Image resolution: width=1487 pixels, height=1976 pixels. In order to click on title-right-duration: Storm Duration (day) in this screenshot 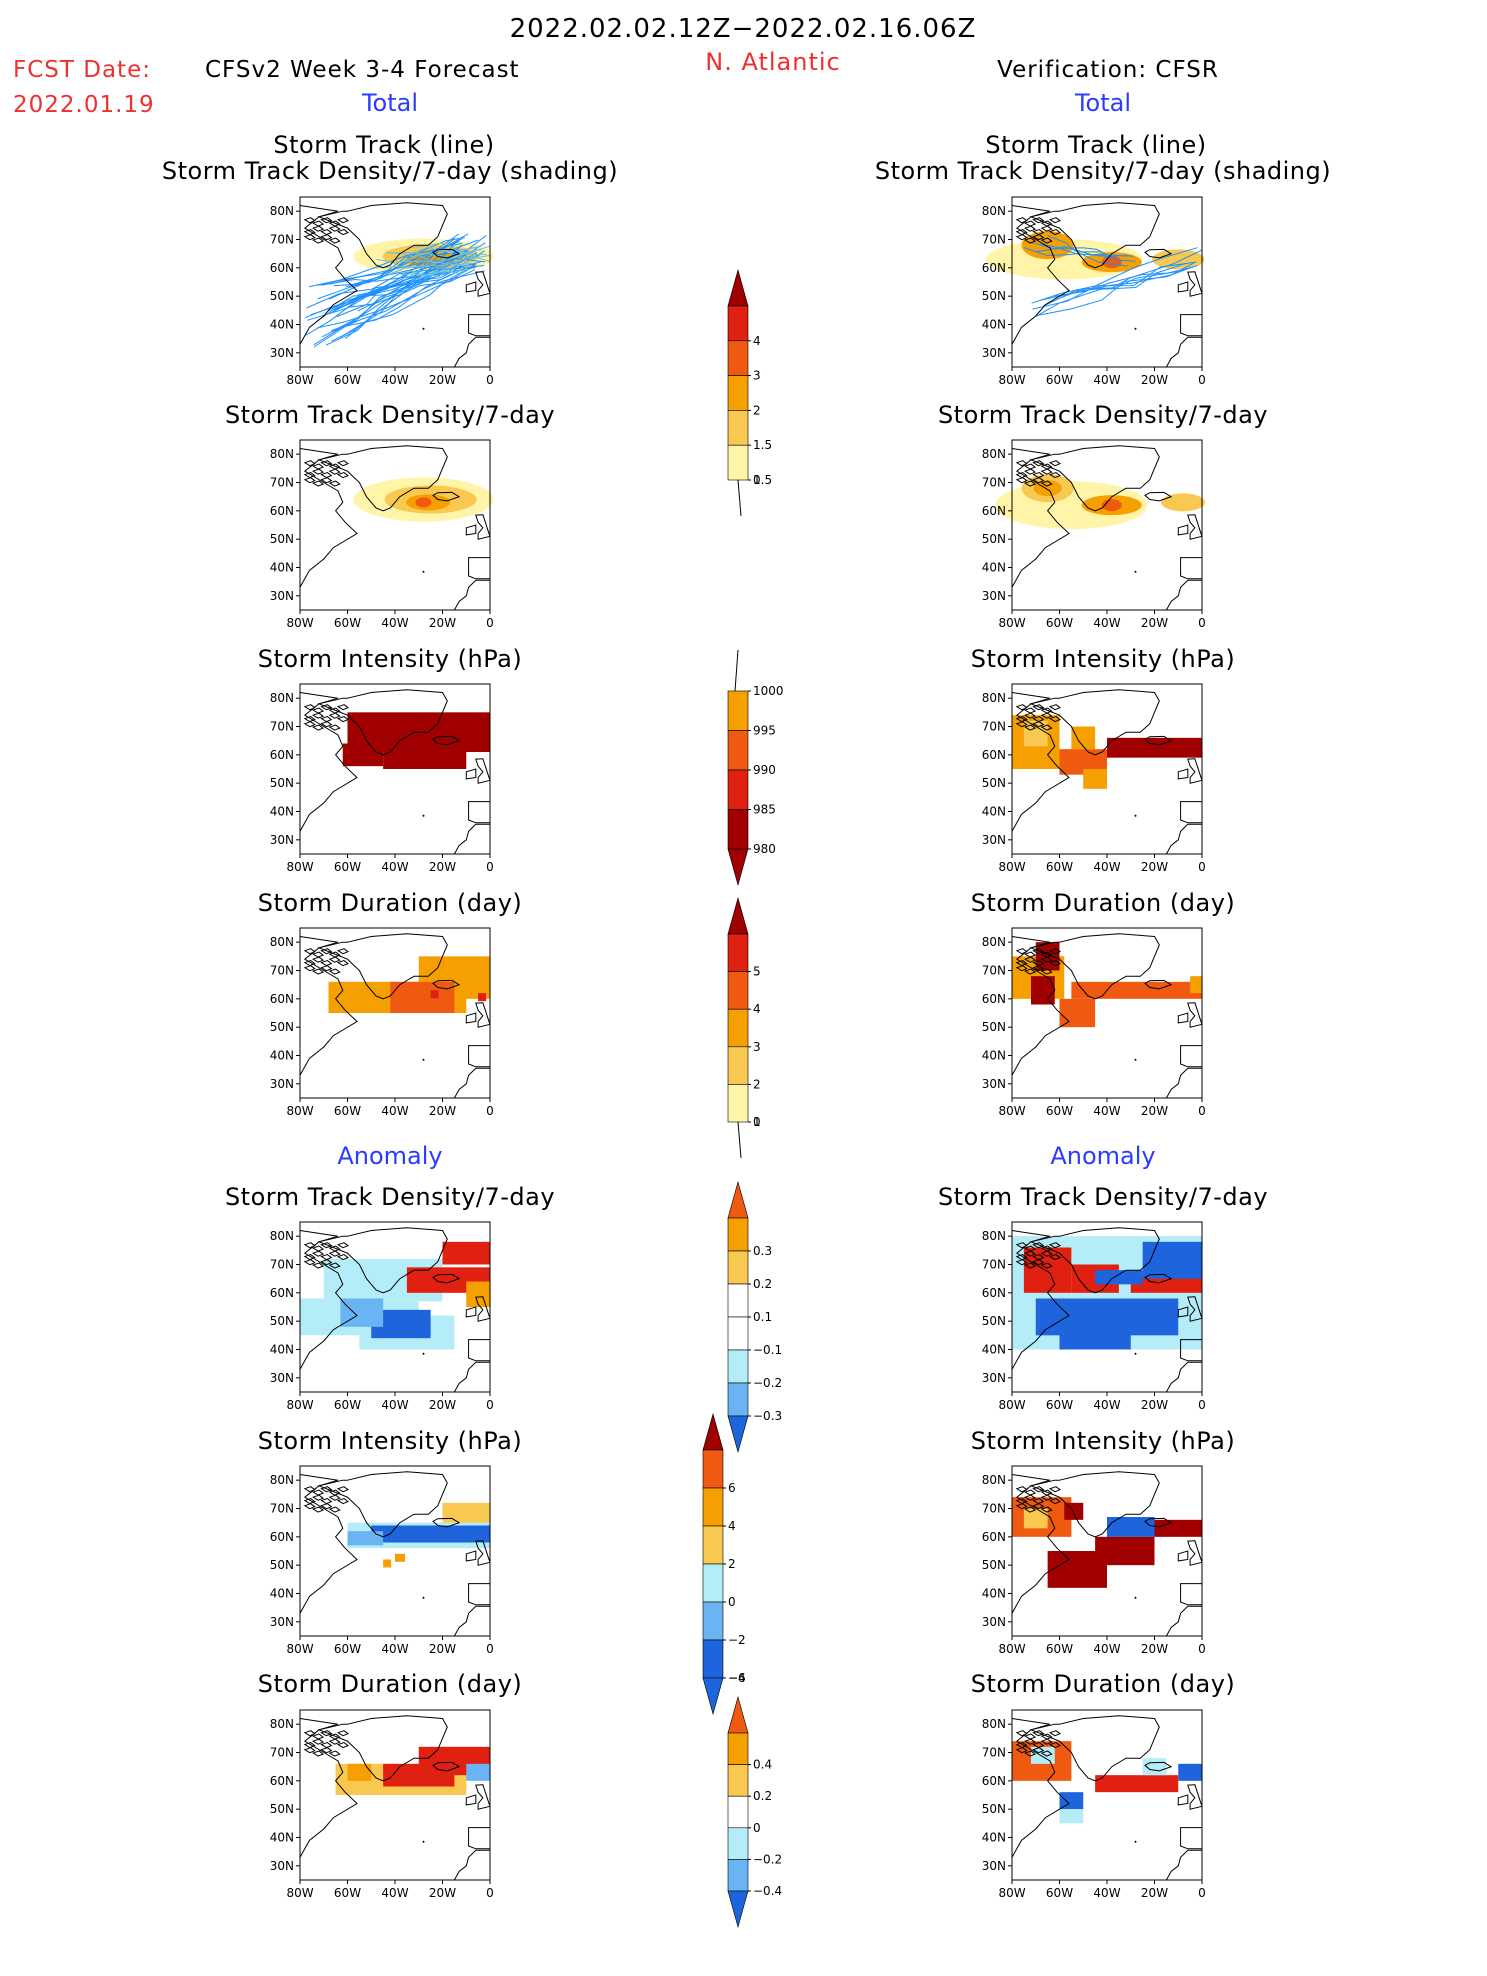, I will do `click(1103, 903)`.